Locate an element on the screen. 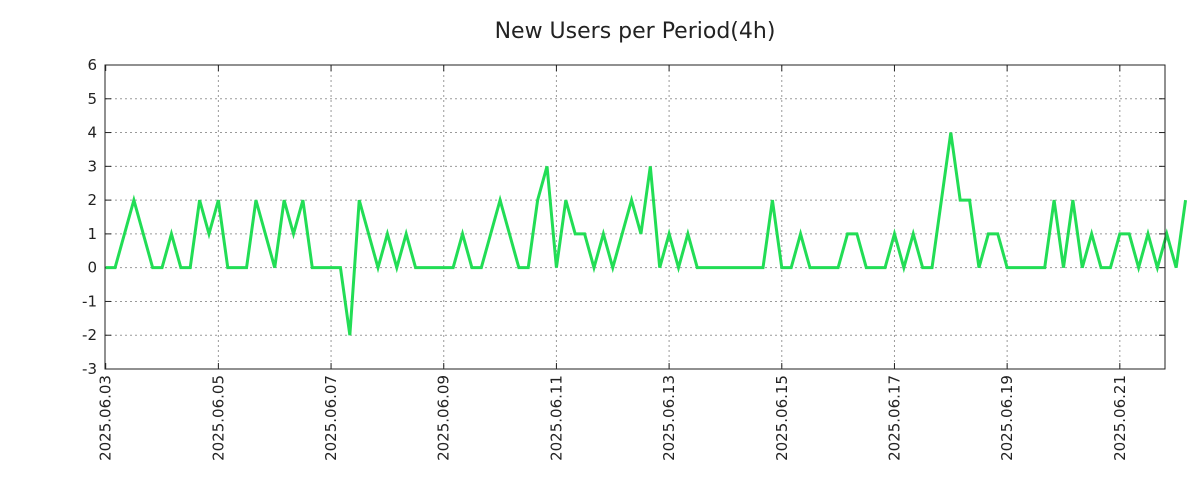 This screenshot has width=1200, height=500. y-tick-label: -1 is located at coordinates (89, 301).